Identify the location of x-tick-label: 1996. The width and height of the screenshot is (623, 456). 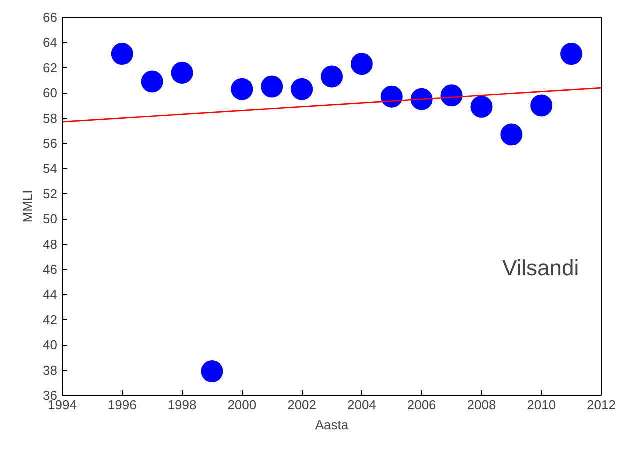
(122, 405).